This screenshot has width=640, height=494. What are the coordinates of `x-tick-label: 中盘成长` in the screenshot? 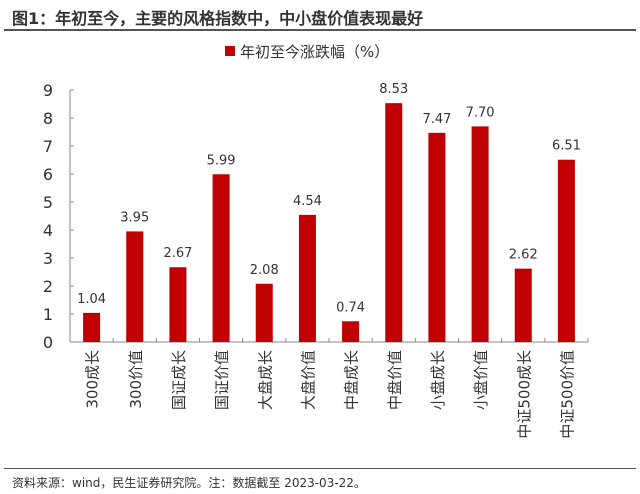 It's located at (352, 380).